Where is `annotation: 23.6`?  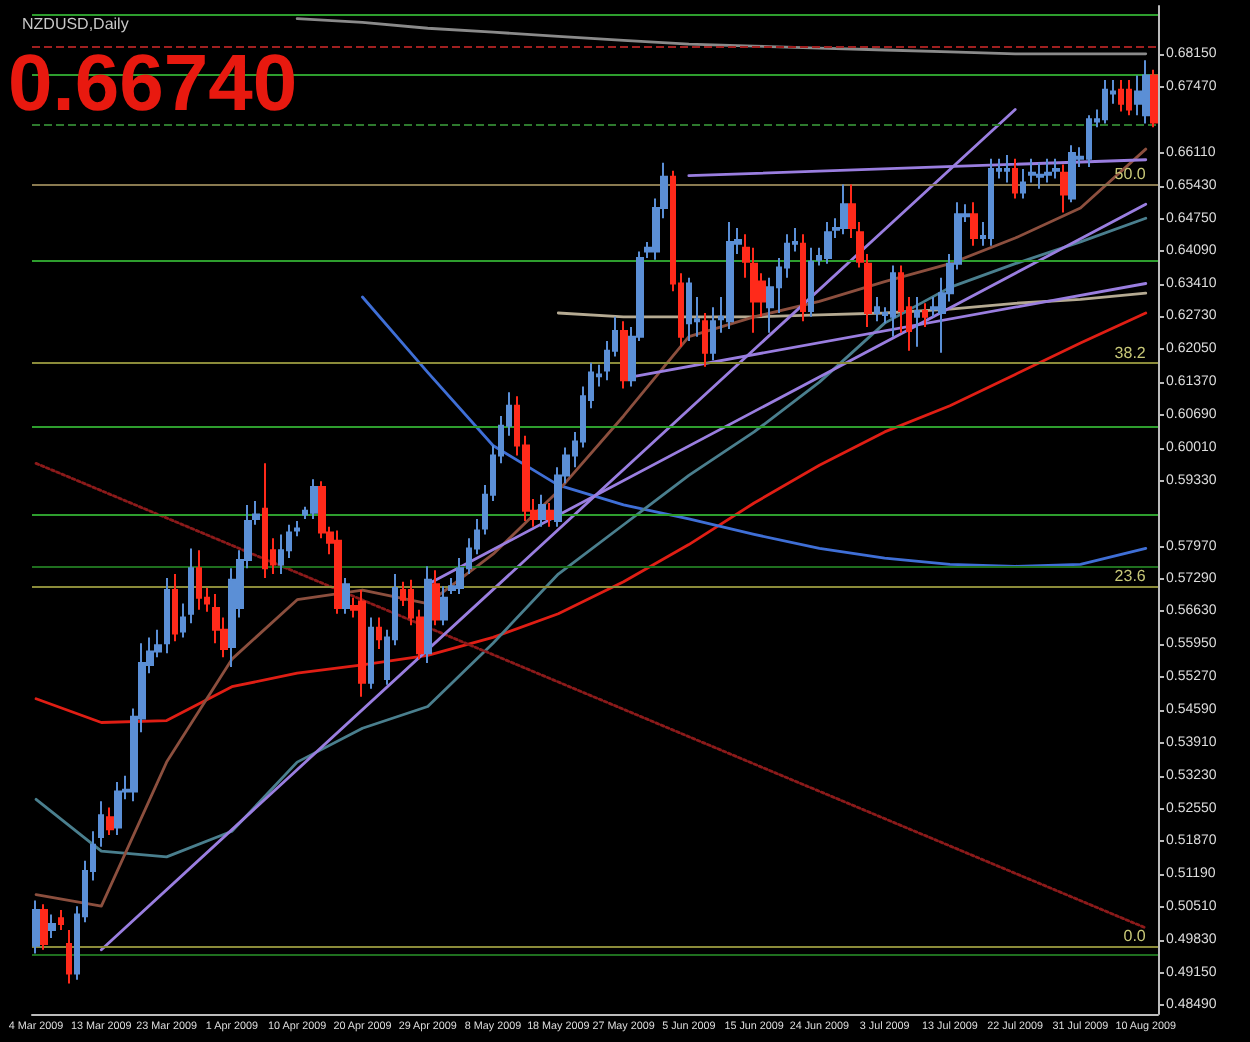 annotation: 23.6 is located at coordinates (1130, 576).